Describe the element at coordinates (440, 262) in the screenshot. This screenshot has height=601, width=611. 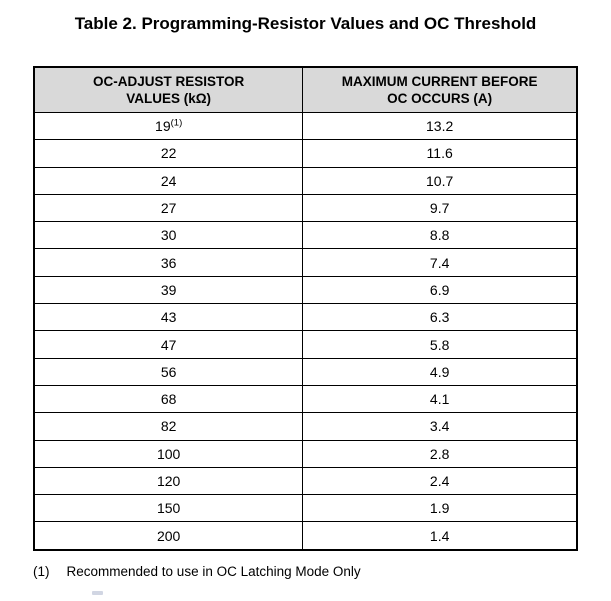
I see `current-cell: 7.4` at that location.